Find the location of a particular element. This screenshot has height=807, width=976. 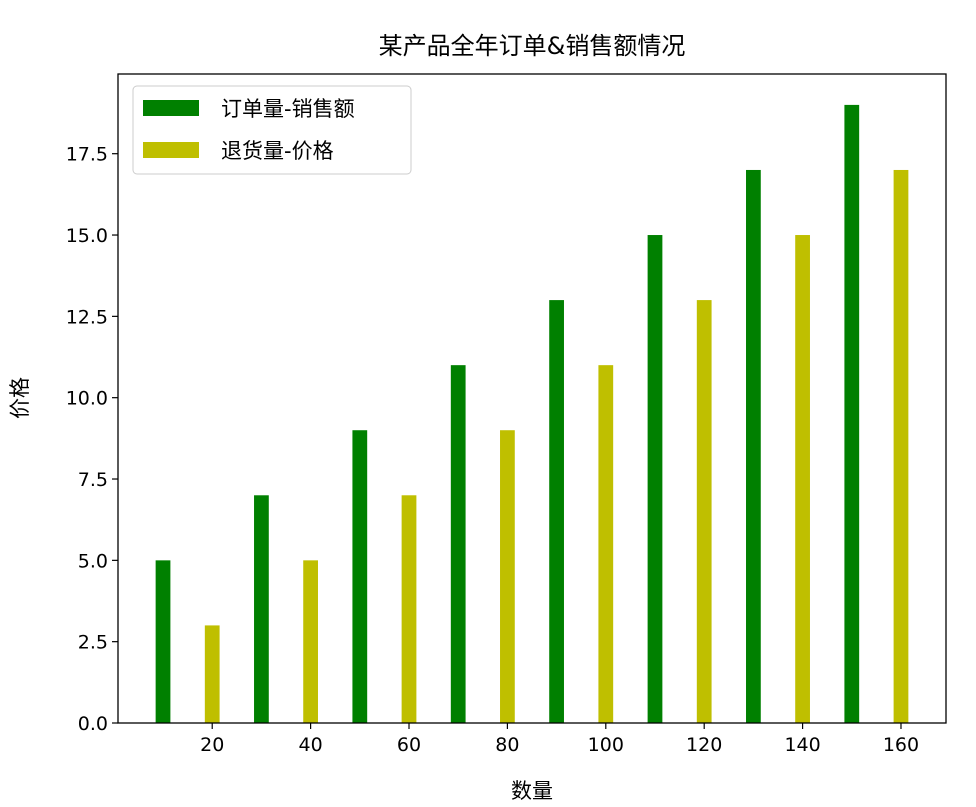

x-tick-label: 40 is located at coordinates (311, 745).